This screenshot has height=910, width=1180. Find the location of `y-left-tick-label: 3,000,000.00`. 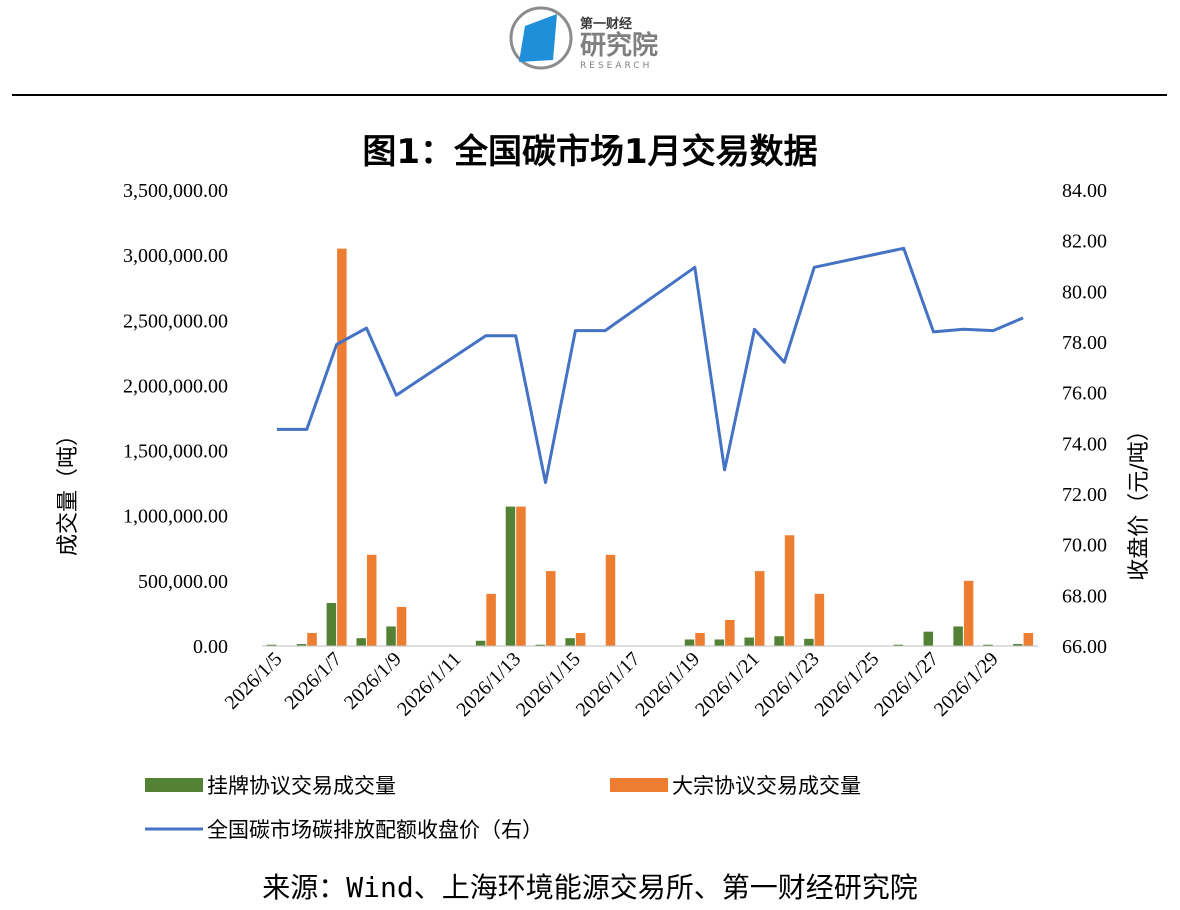

y-left-tick-label: 3,000,000.00 is located at coordinates (175, 256).